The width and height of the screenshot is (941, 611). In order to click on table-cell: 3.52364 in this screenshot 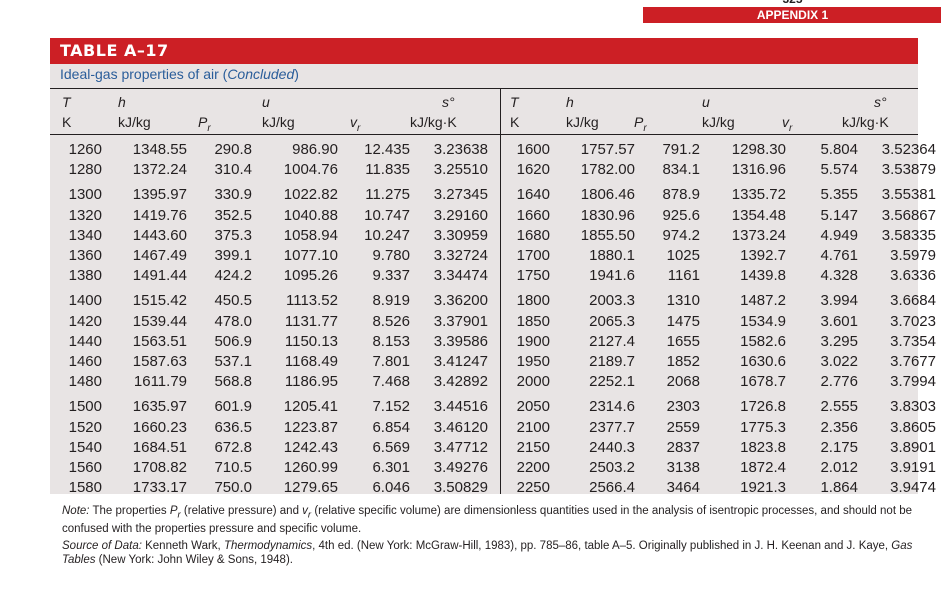, I will do `click(908, 149)`.